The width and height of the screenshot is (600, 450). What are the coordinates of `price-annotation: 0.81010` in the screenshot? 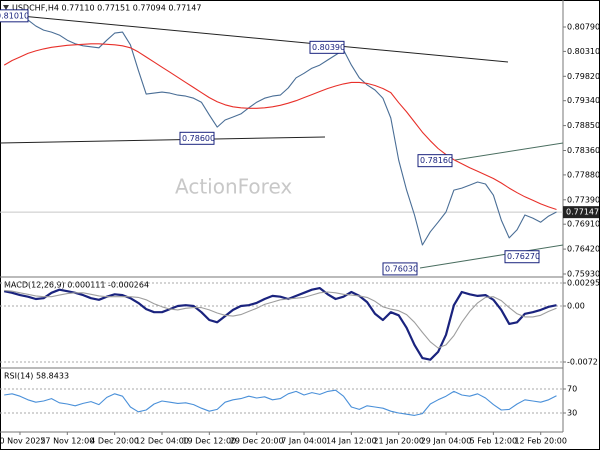 It's located at (14, 16).